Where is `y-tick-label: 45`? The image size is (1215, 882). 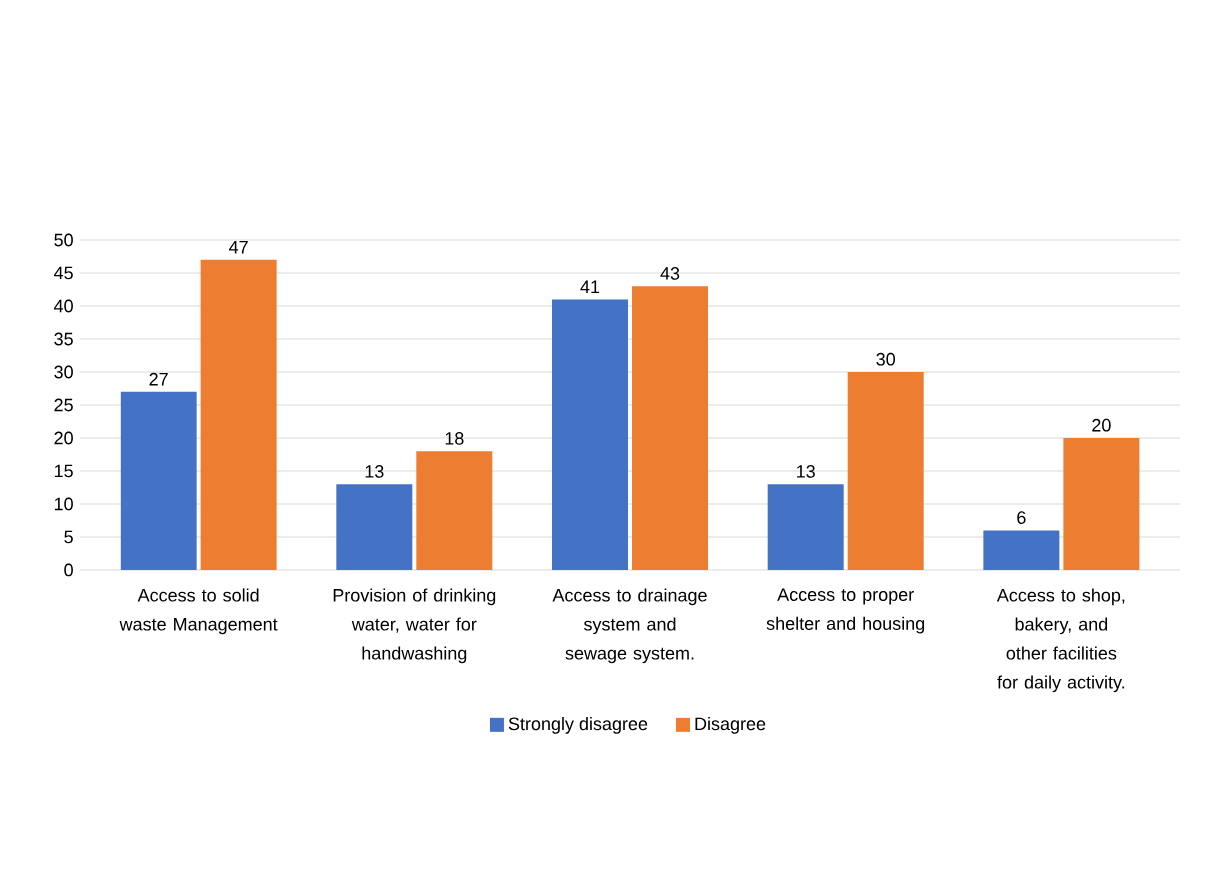
y-tick-label: 45 is located at coordinates (63, 273).